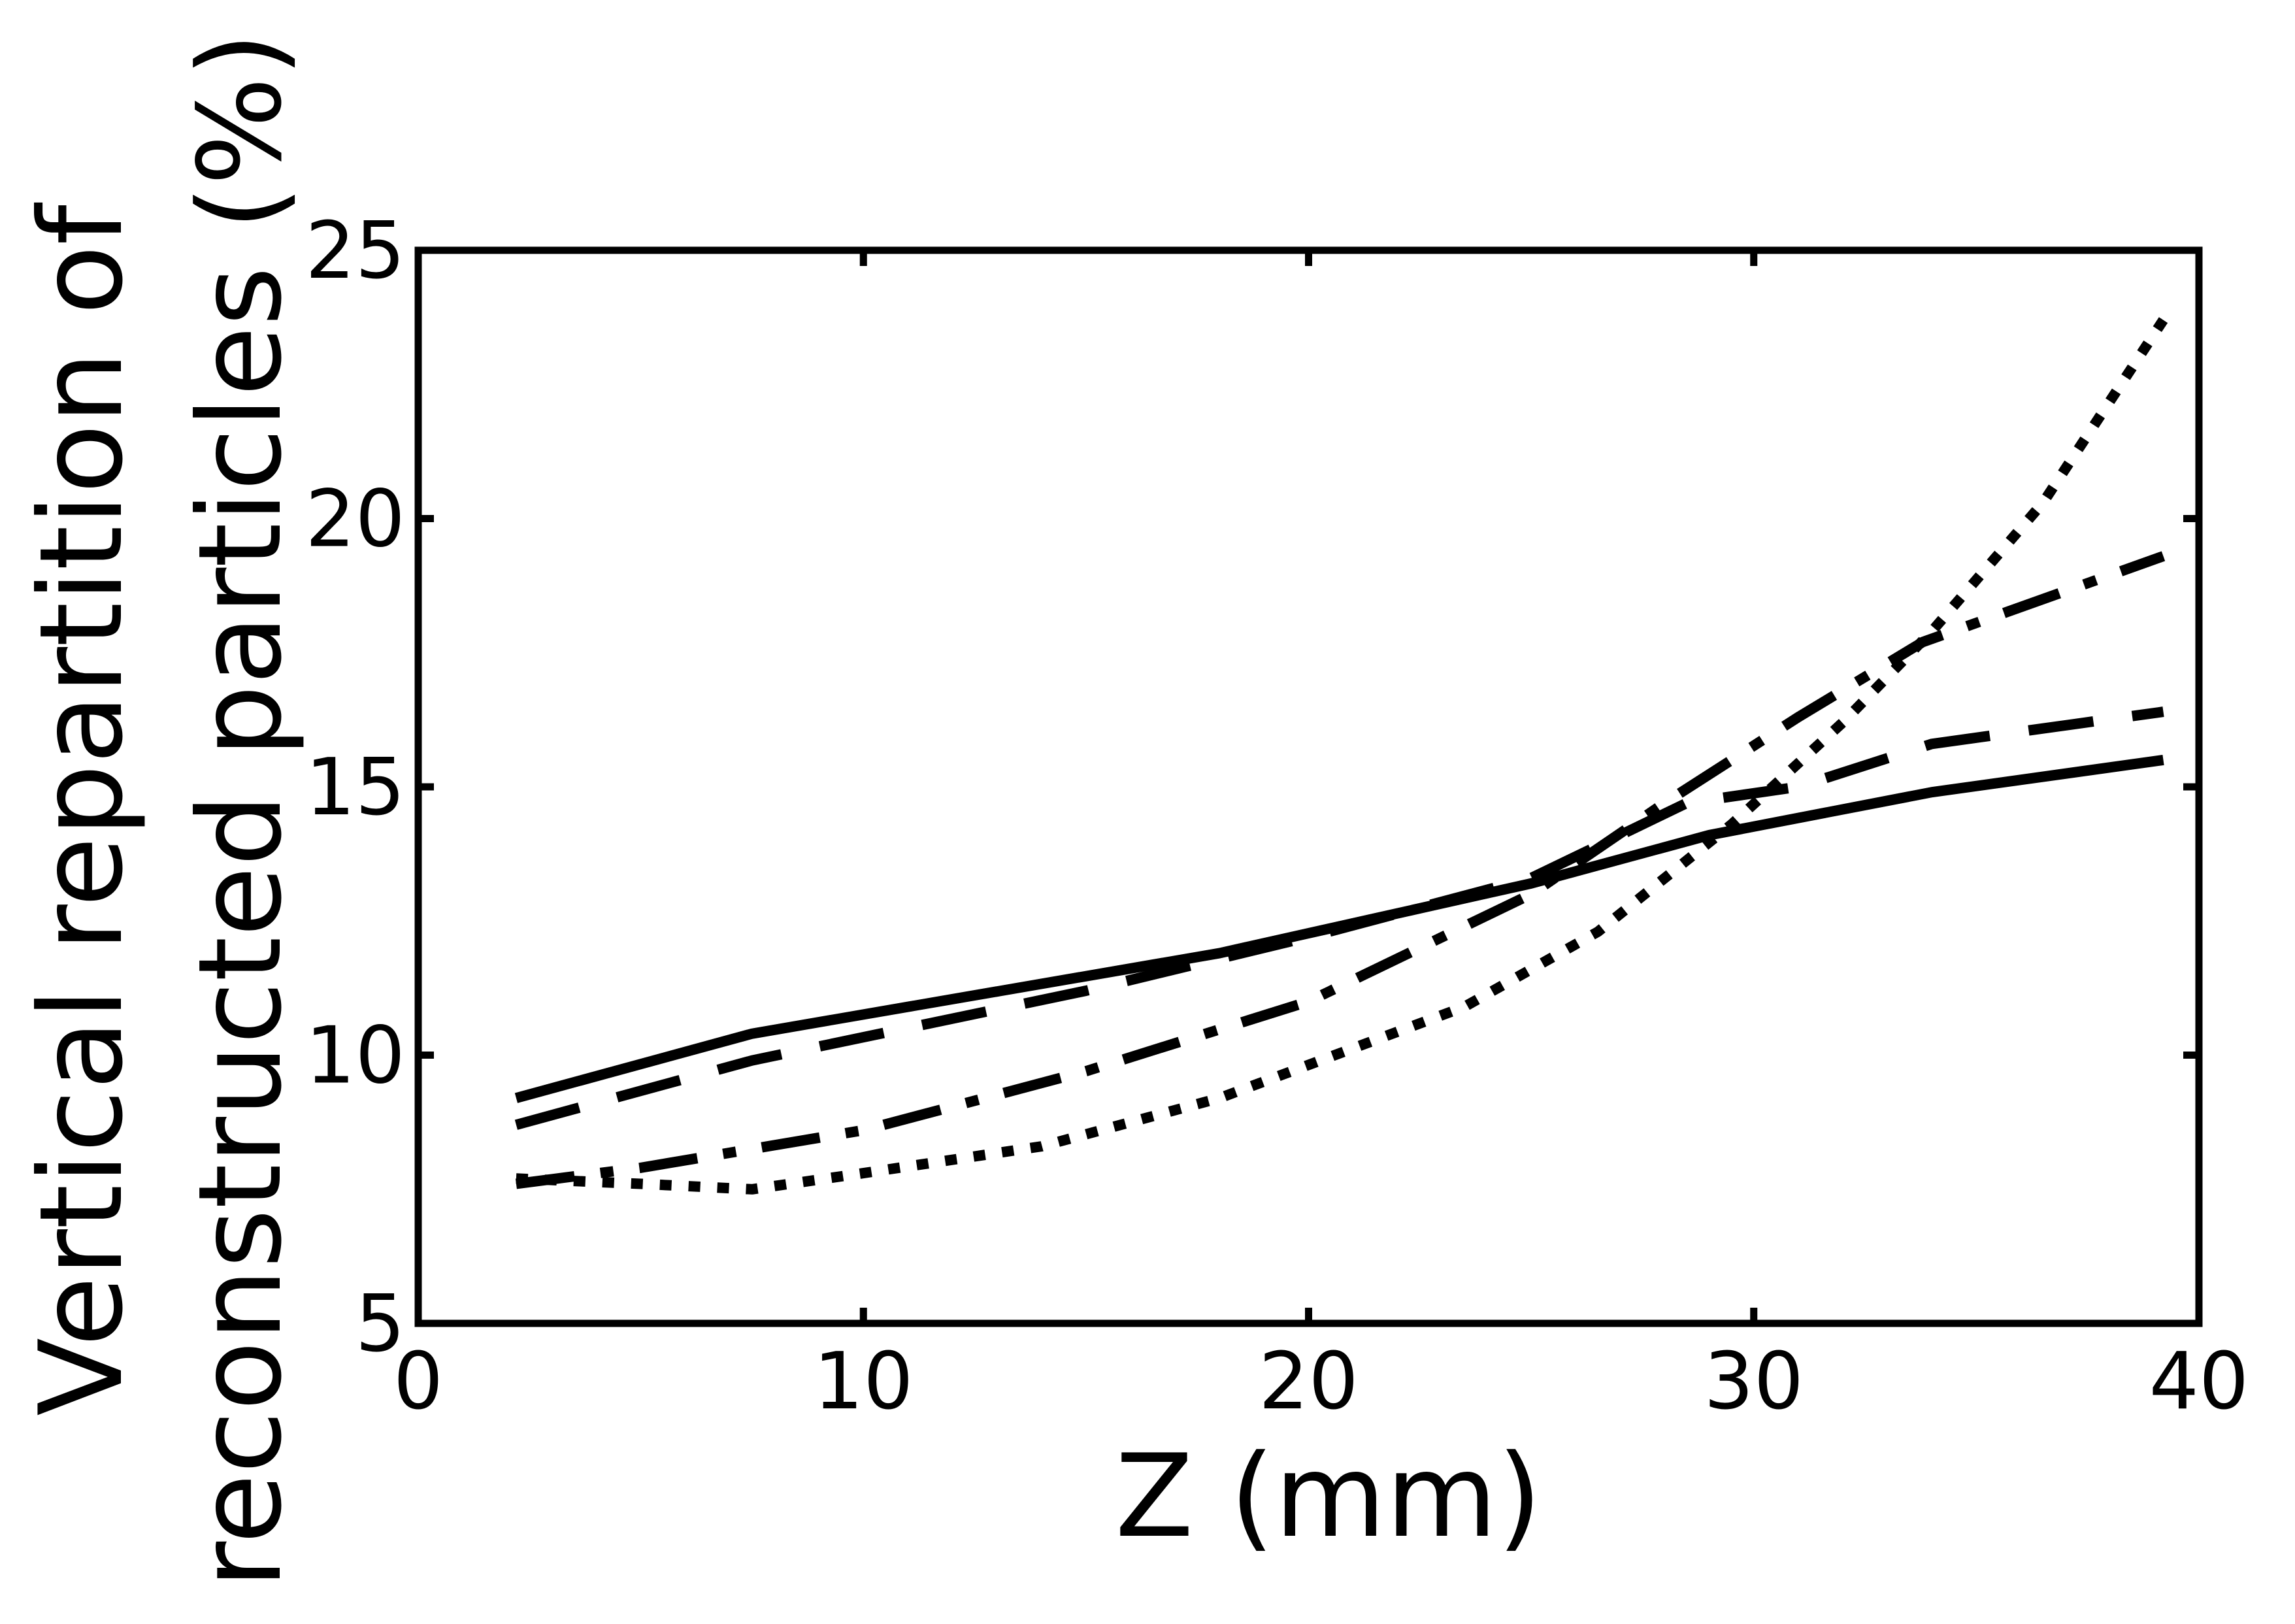 The width and height of the screenshot is (2295, 1624). I want to click on x-tick-label: 30, so click(1754, 1382).